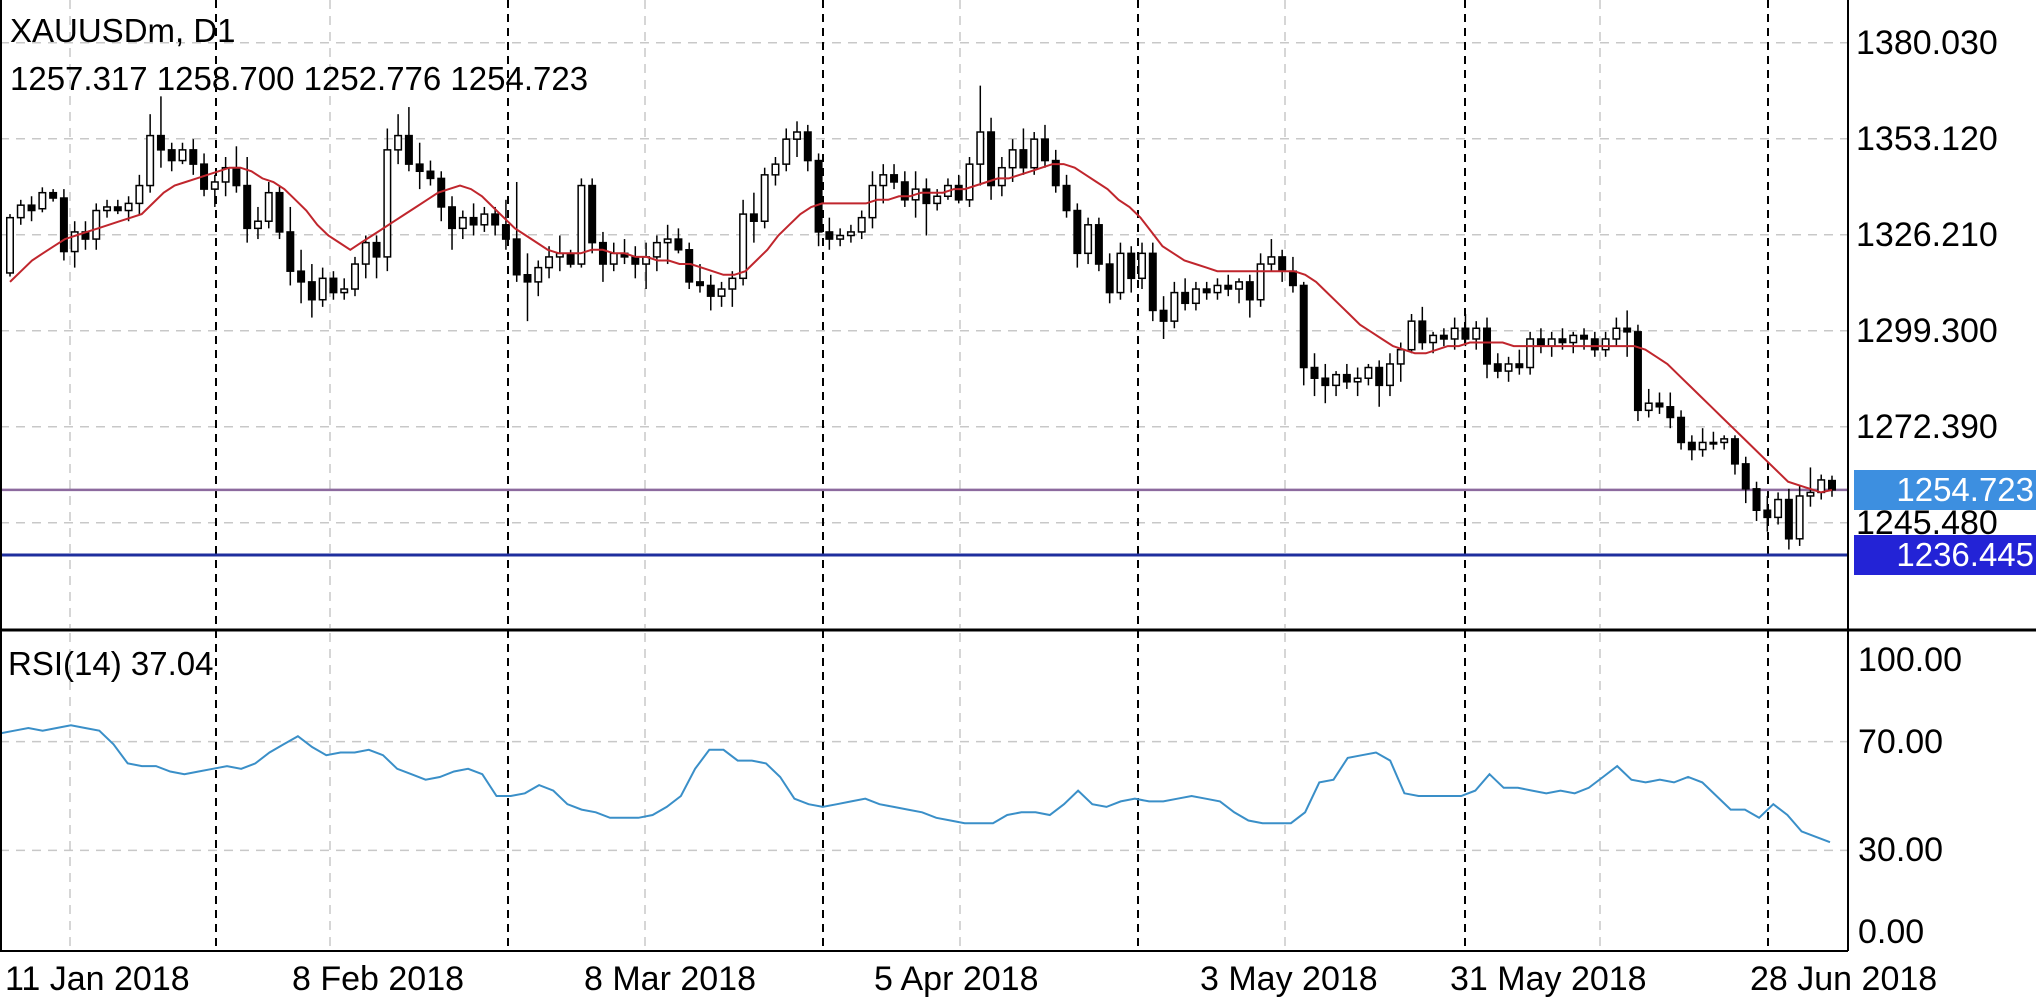 The width and height of the screenshot is (2036, 1002). I want to click on price-tick-label: 1245.480, so click(1927, 522).